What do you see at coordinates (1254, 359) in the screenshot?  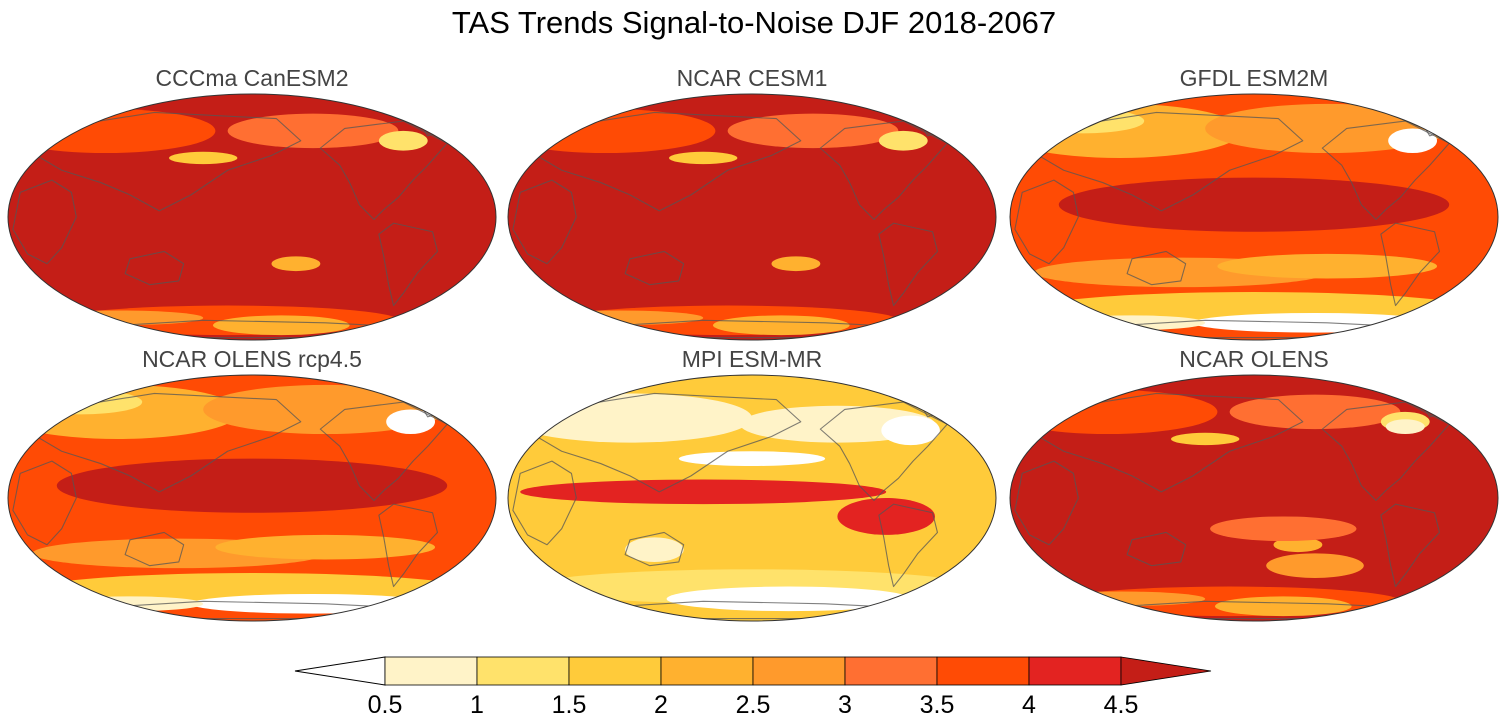 I see `panel-title: NCAR OLENS` at bounding box center [1254, 359].